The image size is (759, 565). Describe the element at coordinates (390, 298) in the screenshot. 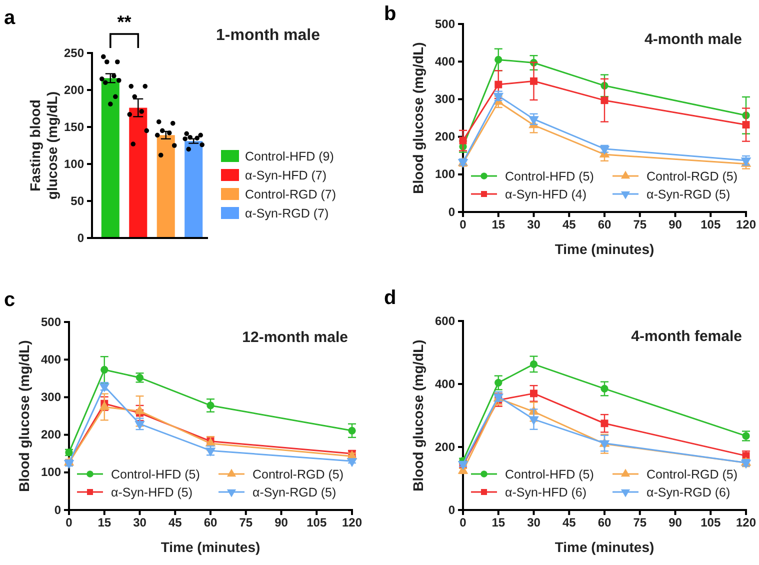

I see `text: d` at that location.